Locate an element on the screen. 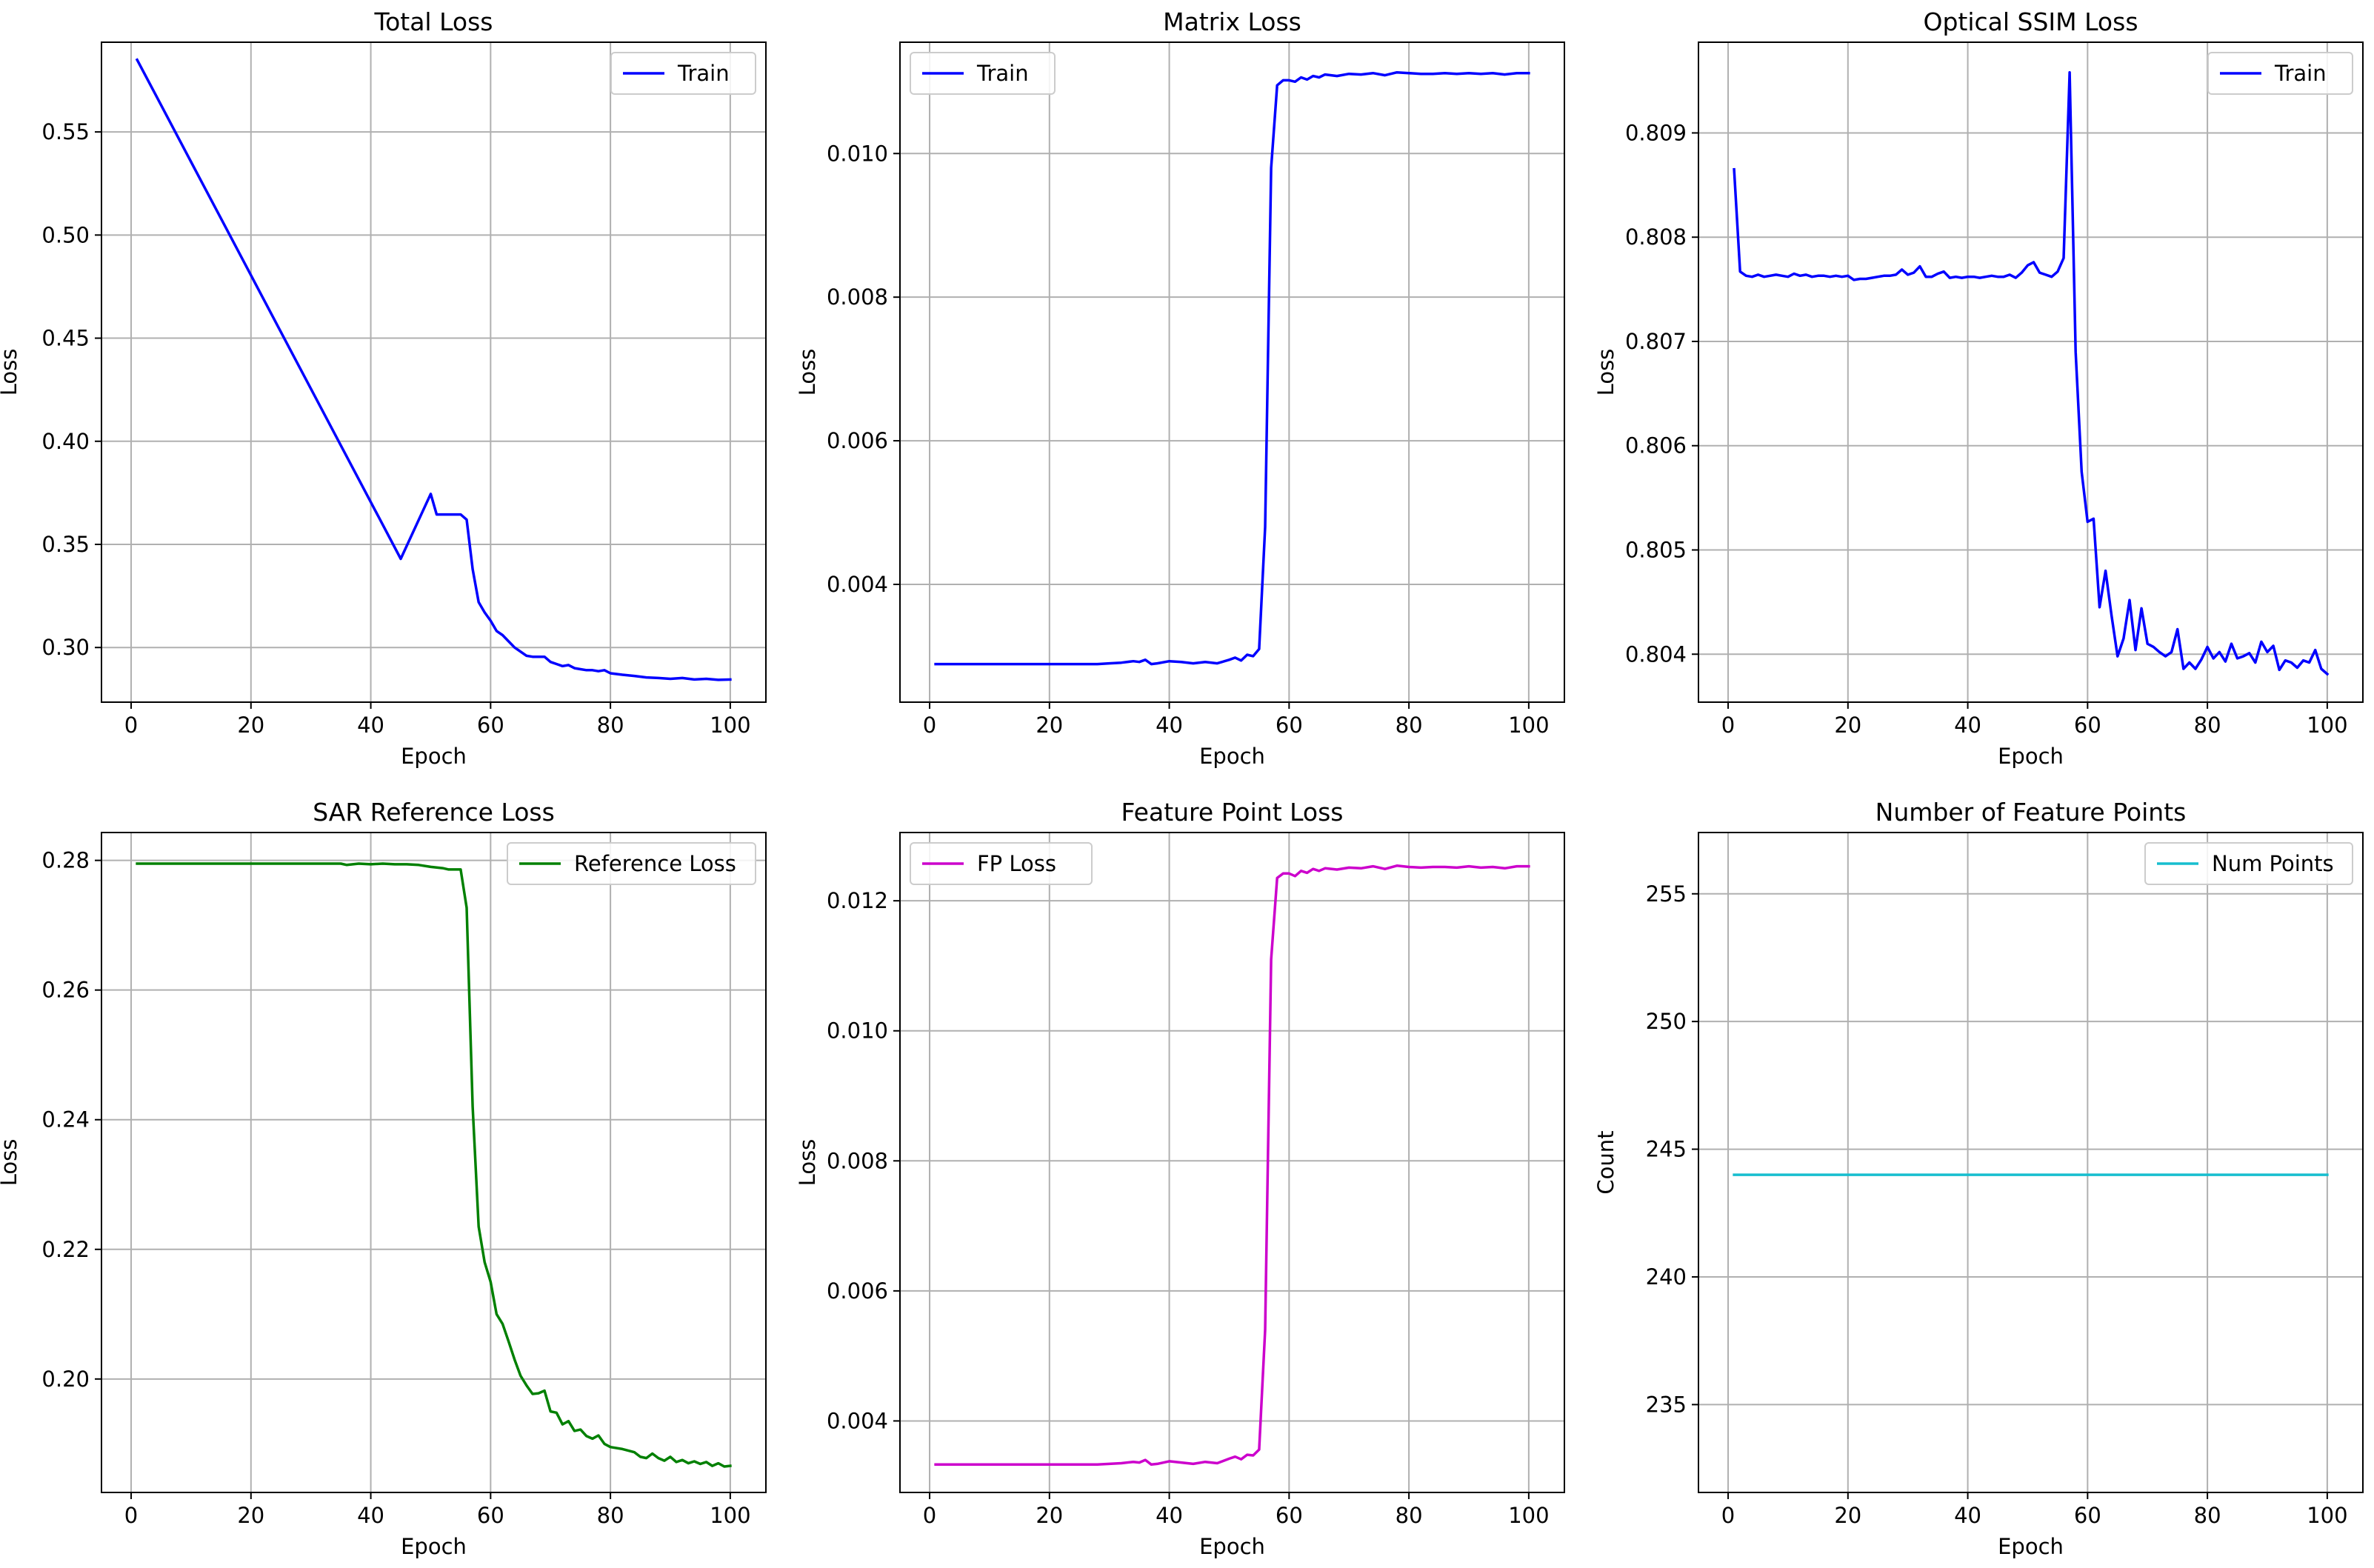  chart-5-xtick-label-2: 40 is located at coordinates (1967, 1515).